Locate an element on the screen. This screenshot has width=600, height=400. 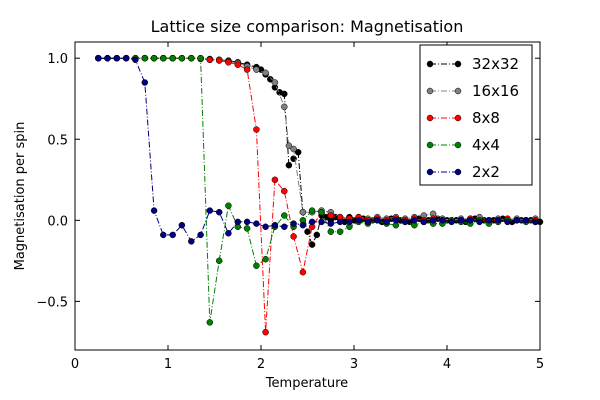
x-tick-label: 3 is located at coordinates (354, 364).